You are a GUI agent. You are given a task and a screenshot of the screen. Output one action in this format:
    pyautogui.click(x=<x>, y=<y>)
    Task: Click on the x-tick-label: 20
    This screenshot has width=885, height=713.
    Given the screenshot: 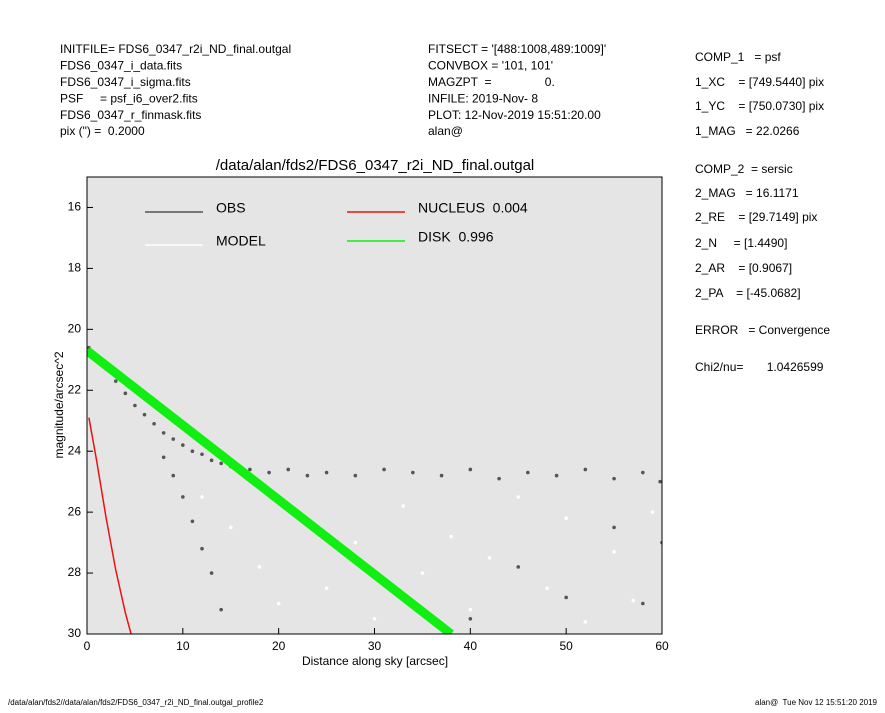 What is the action you would take?
    pyautogui.click(x=279, y=646)
    